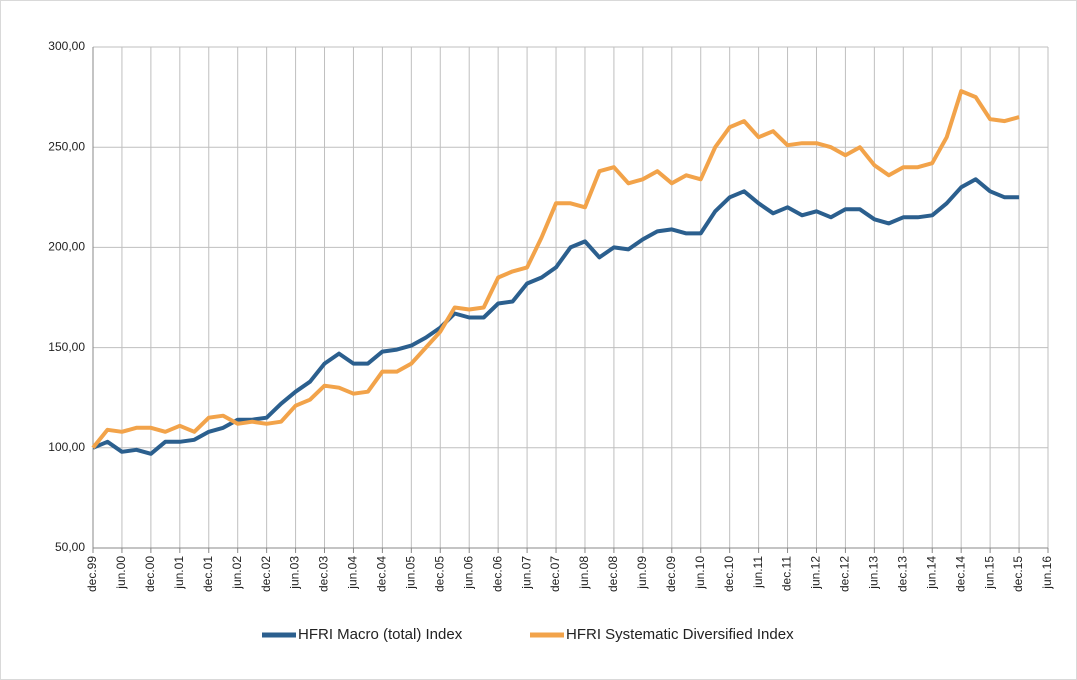 This screenshot has width=1077, height=680. What do you see at coordinates (700, 573) in the screenshot?
I see `x-tick-label: jun.10` at bounding box center [700, 573].